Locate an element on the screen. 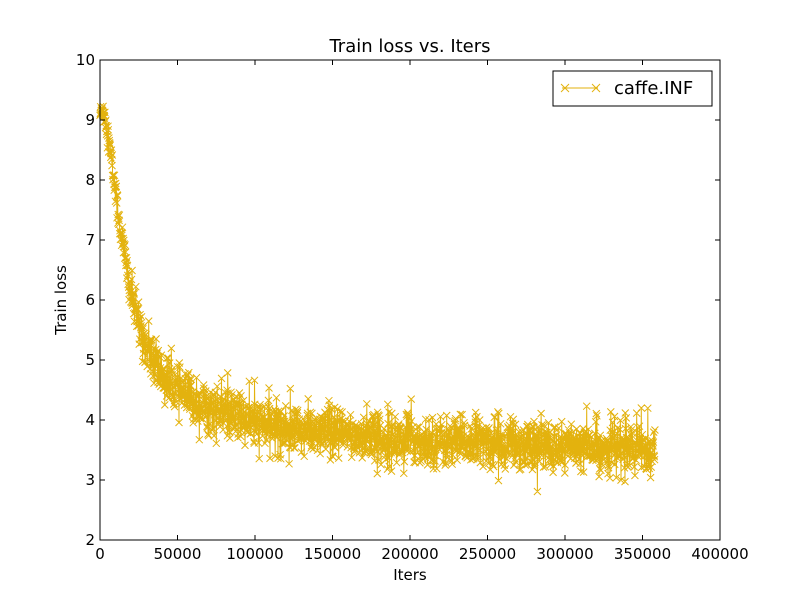 Image resolution: width=800 pixels, height=600 pixels. x-tick-label: 300000 is located at coordinates (564, 554).